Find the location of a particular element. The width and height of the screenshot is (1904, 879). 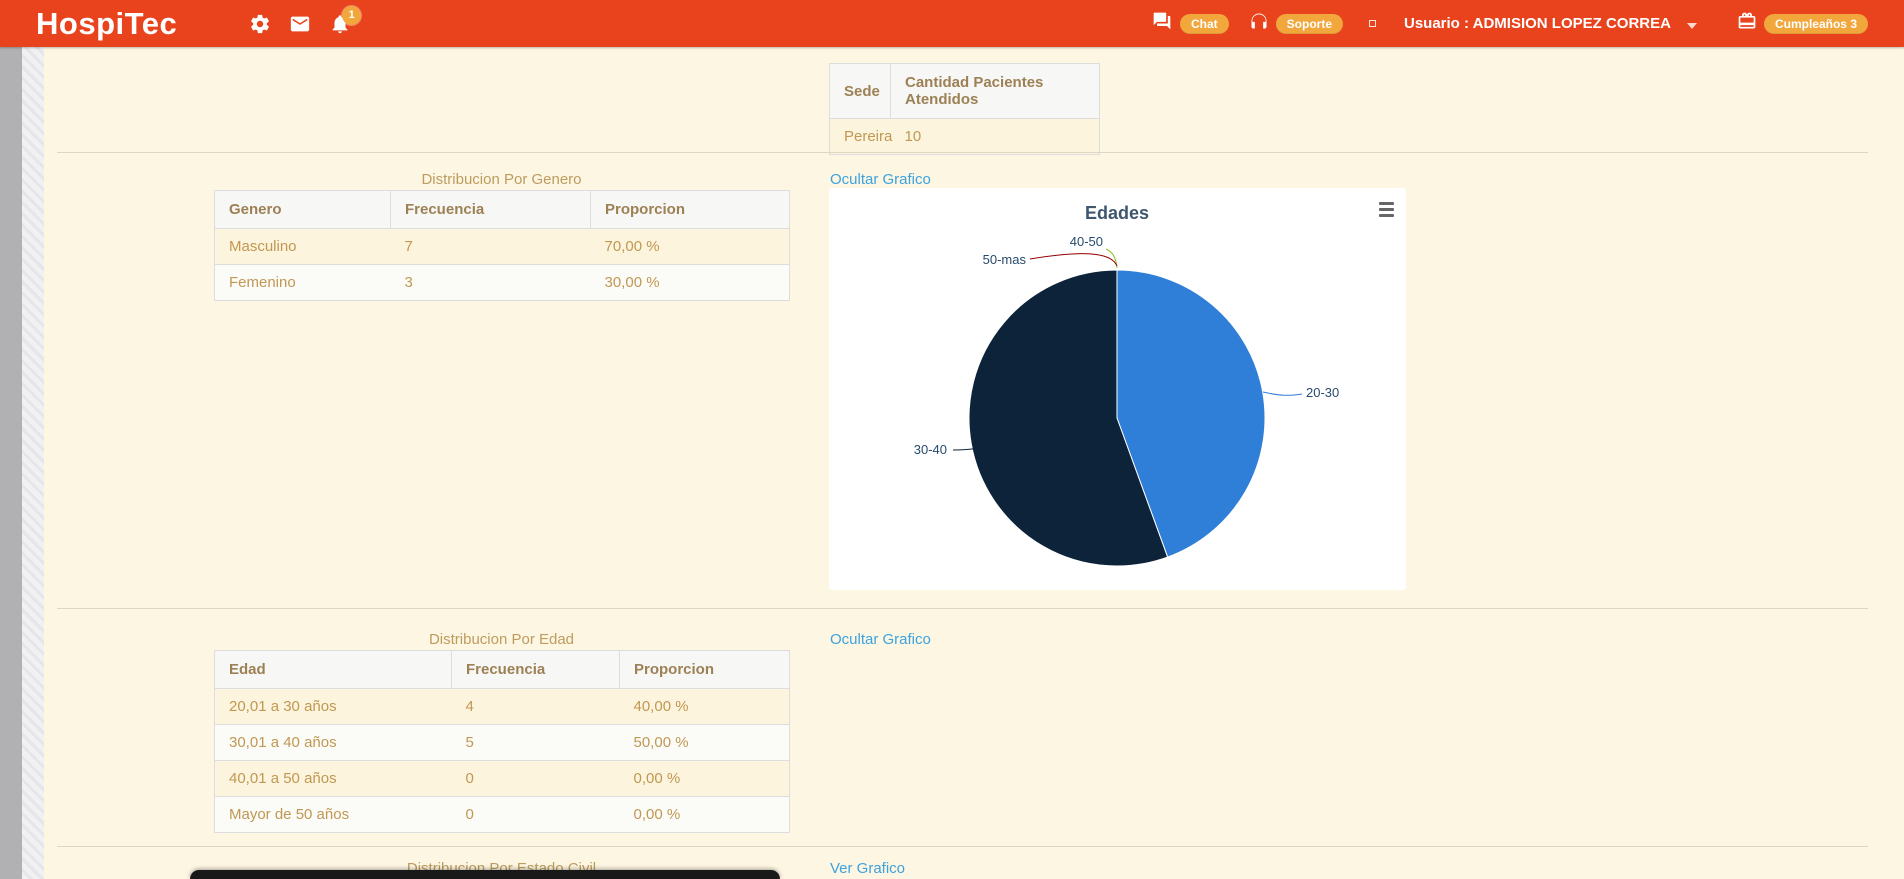

pie-slices is located at coordinates (1117, 418).